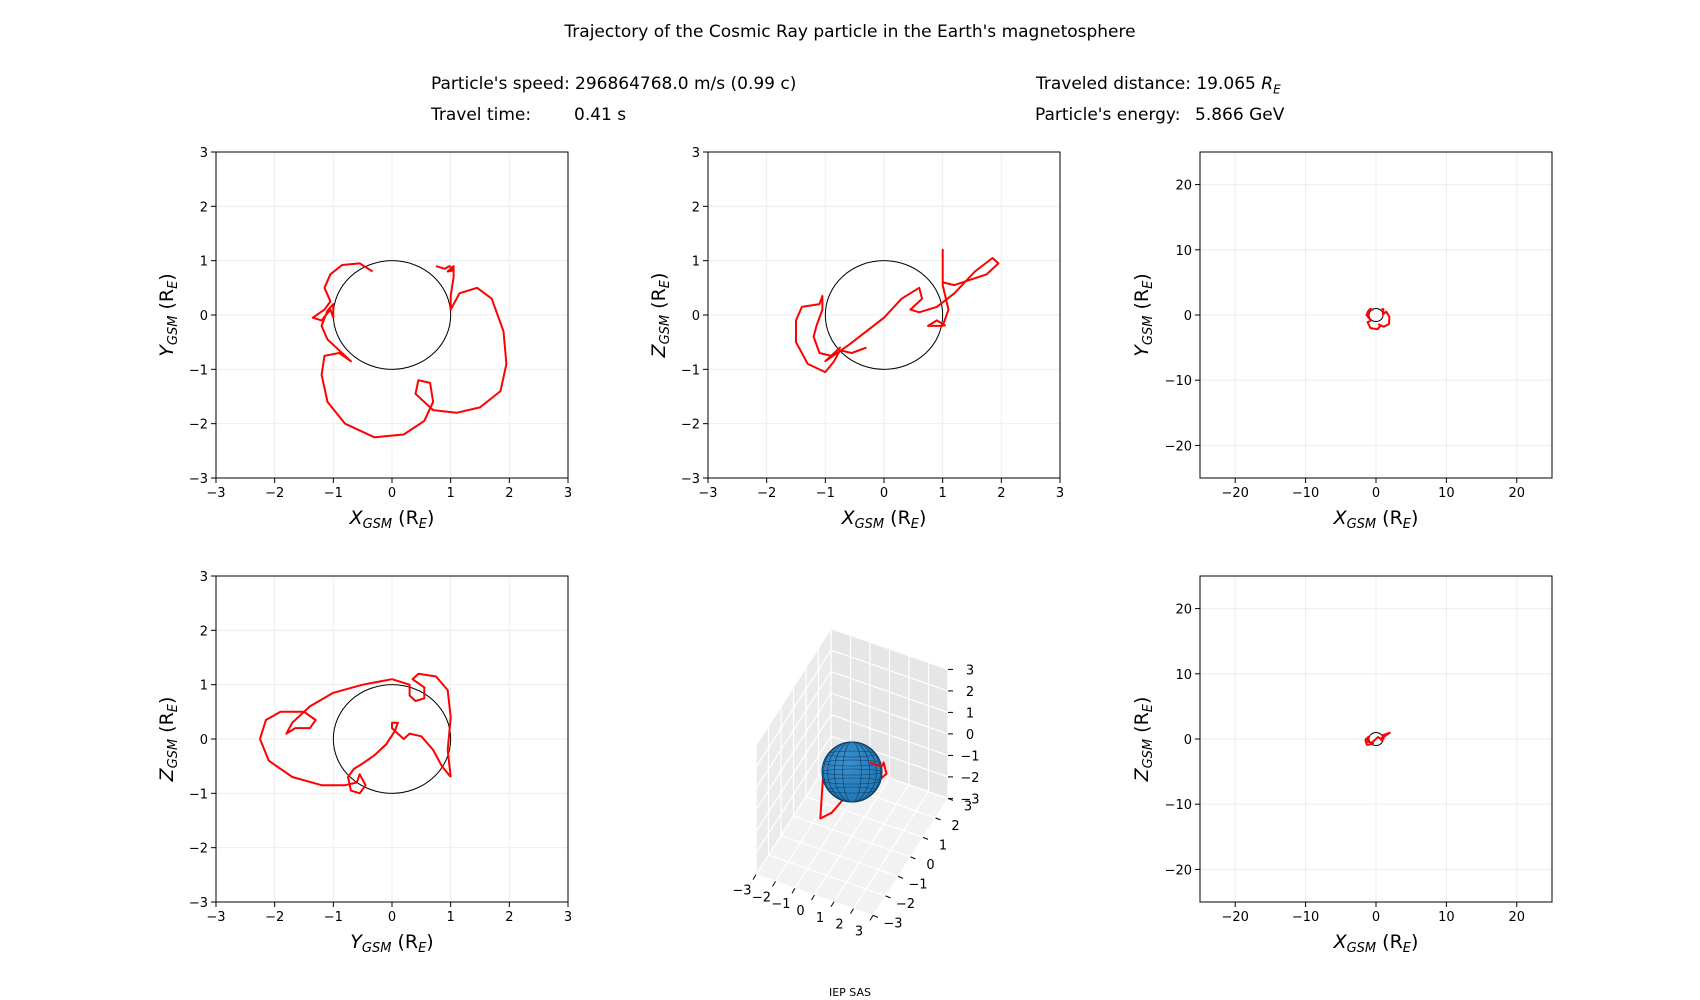 Image resolution: width=1700 pixels, height=1000 pixels. What do you see at coordinates (1113, 84) in the screenshot?
I see `distance-label: Traveled distance:` at bounding box center [1113, 84].